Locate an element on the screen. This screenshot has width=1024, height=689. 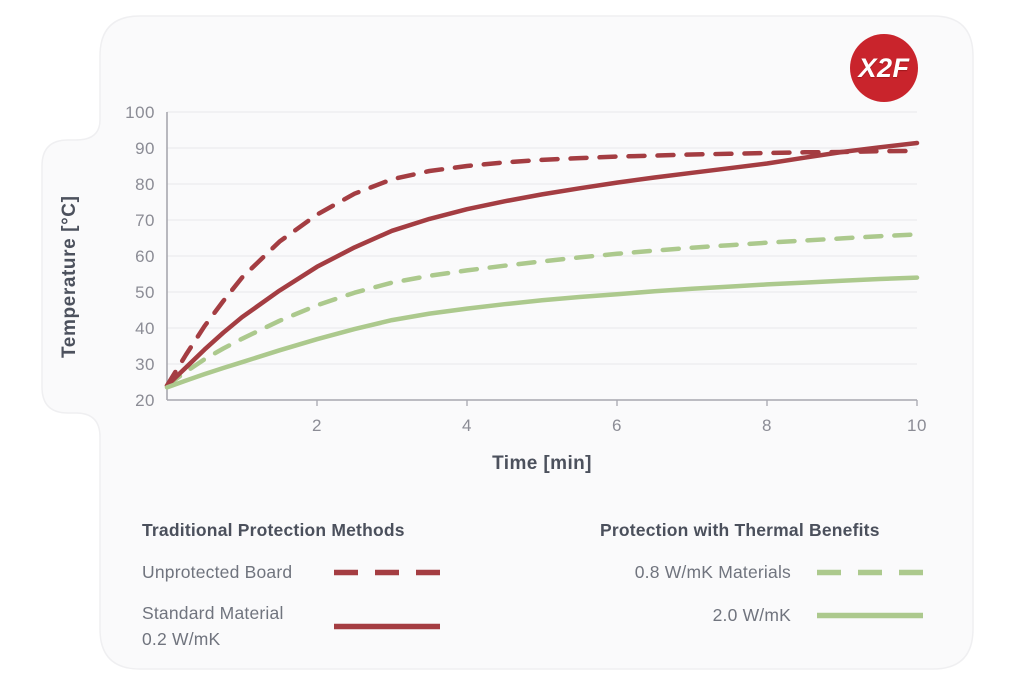
legend-item-label: Standard Material 0.2 W/mK is located at coordinates (213, 626).